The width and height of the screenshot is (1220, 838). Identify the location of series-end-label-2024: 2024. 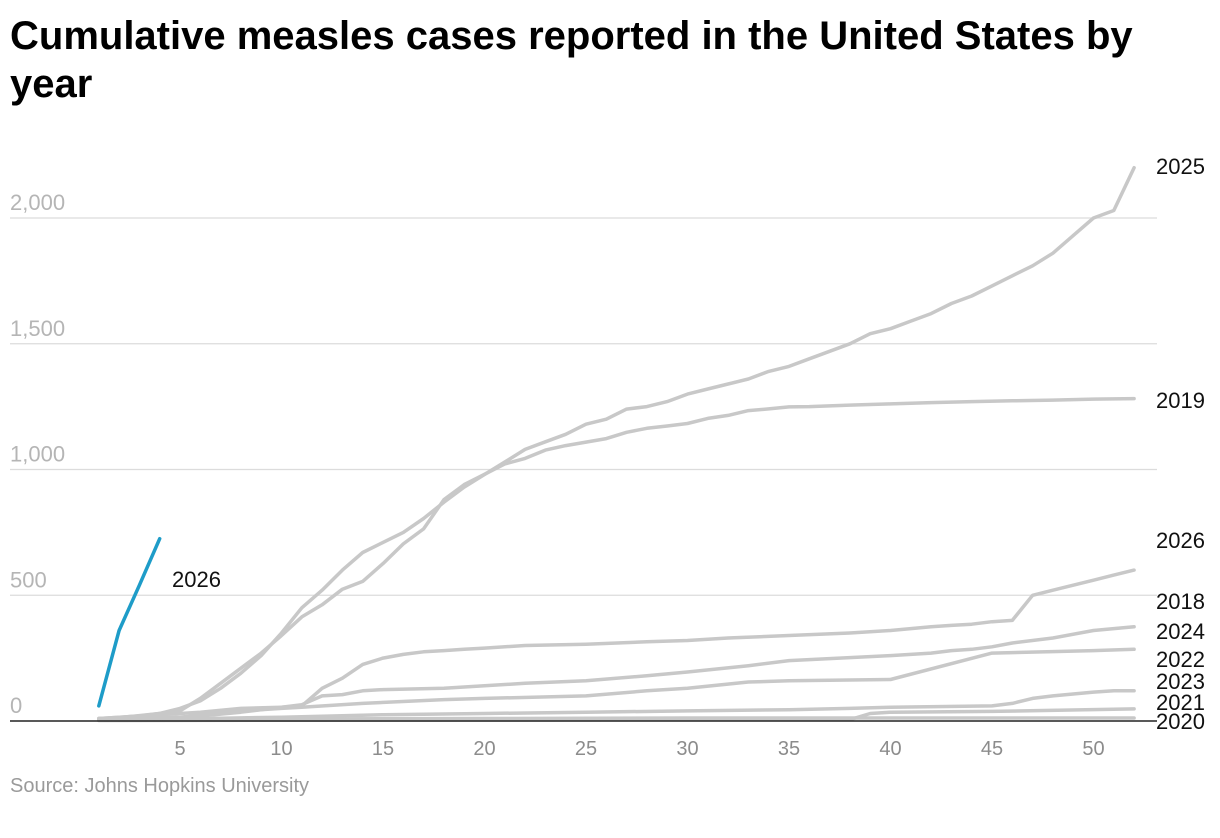
(1180, 631).